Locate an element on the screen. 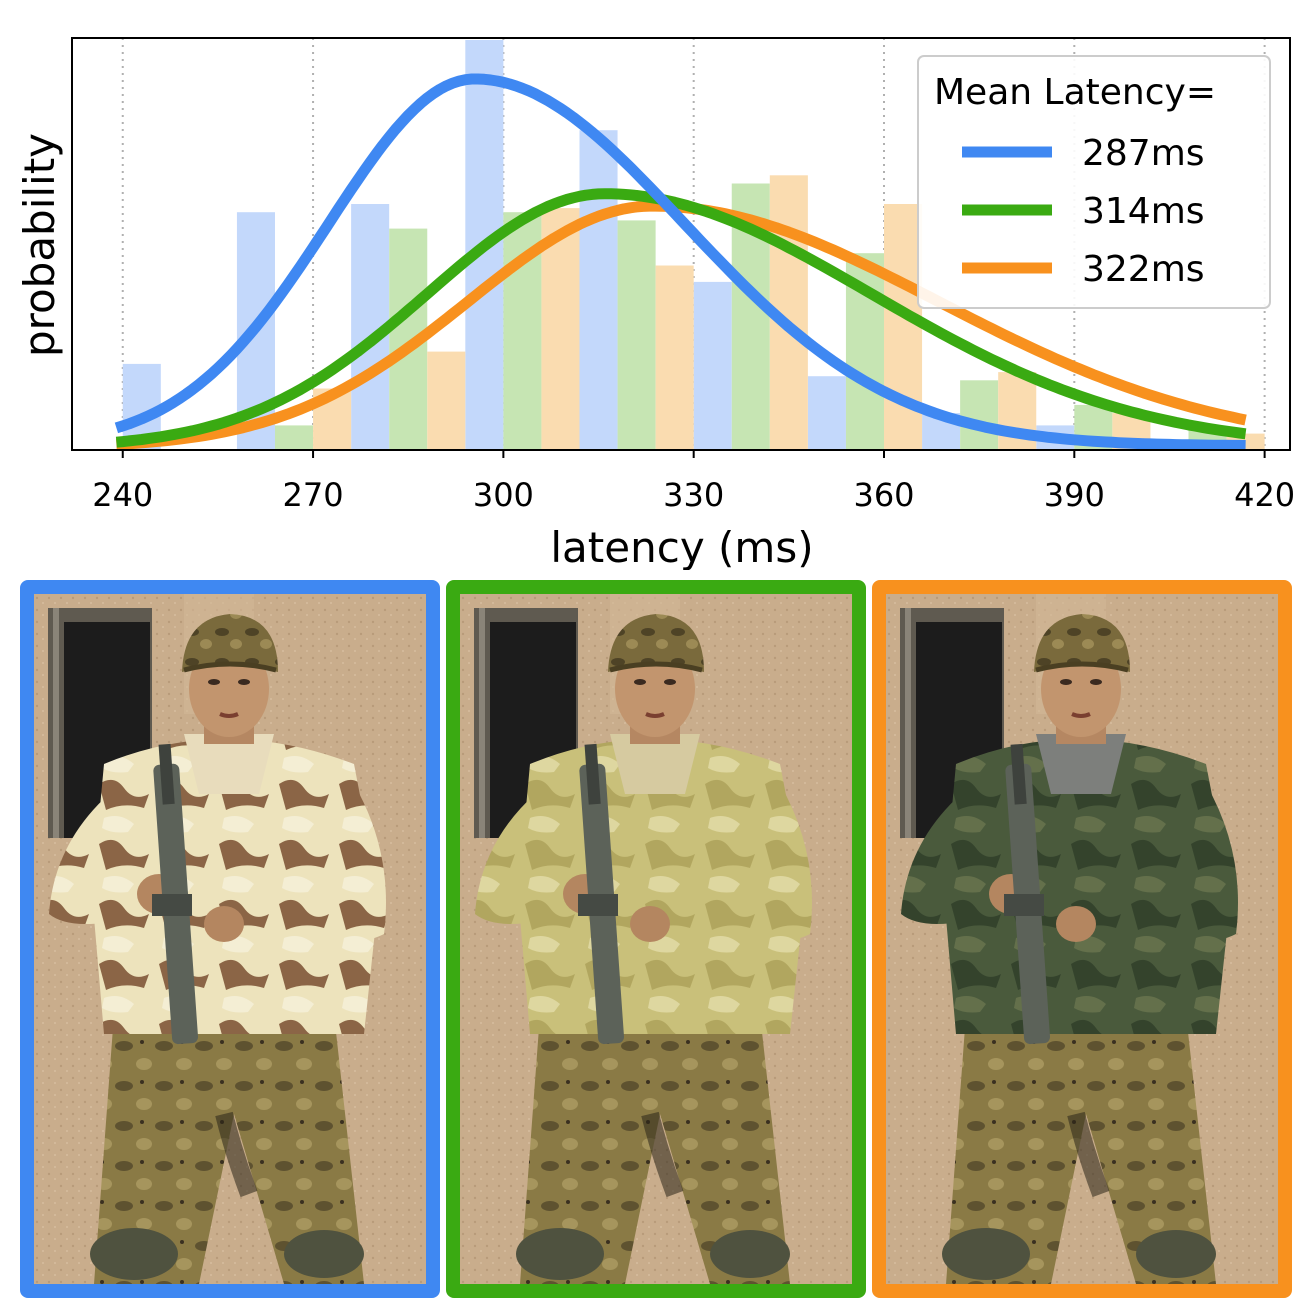 This screenshot has width=1314, height=1314. x-tick-label-240: 240 is located at coordinates (122, 495).